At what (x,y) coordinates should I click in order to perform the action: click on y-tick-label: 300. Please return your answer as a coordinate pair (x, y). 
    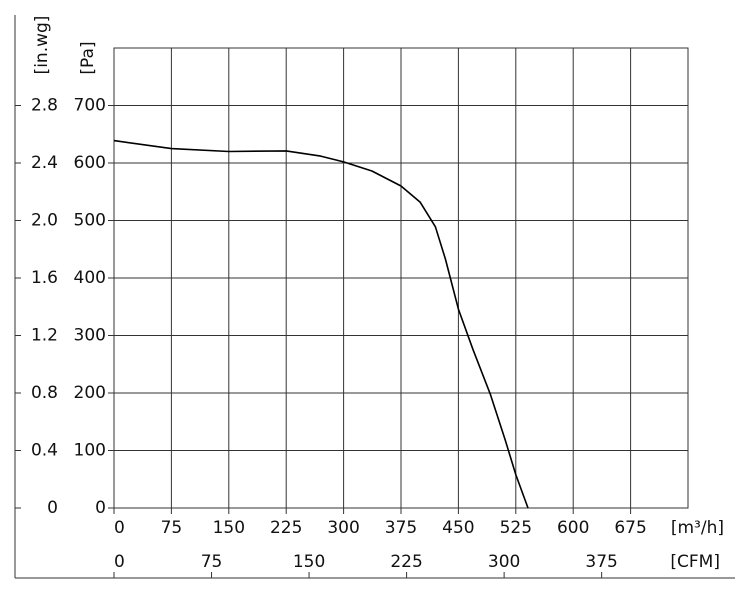
    Looking at the image, I should click on (90, 336).